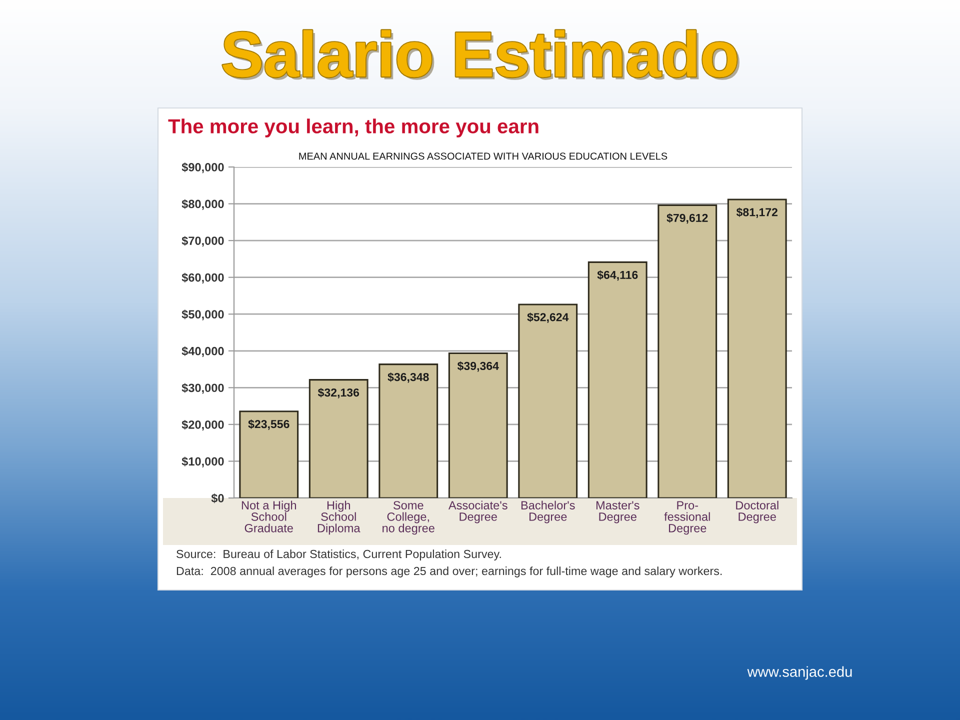  Describe the element at coordinates (478, 512) in the screenshot. I see `x-tick-label: Associate's Degree` at that location.